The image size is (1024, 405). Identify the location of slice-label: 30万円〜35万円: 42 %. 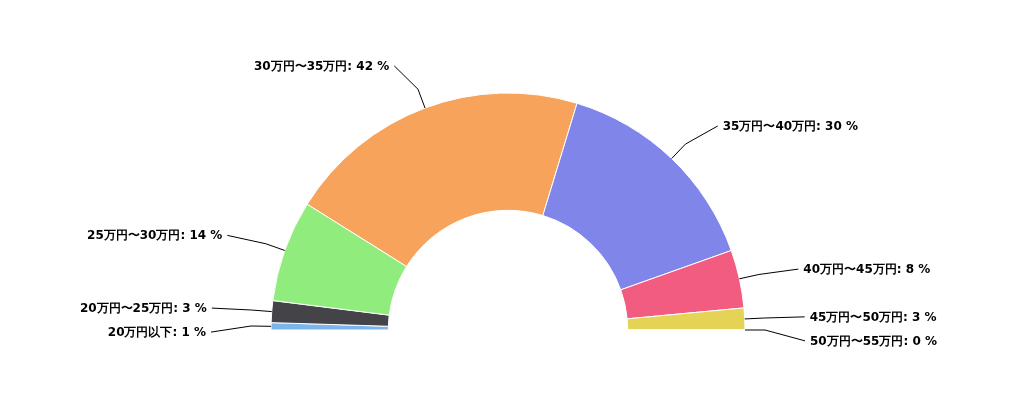
(321, 65).